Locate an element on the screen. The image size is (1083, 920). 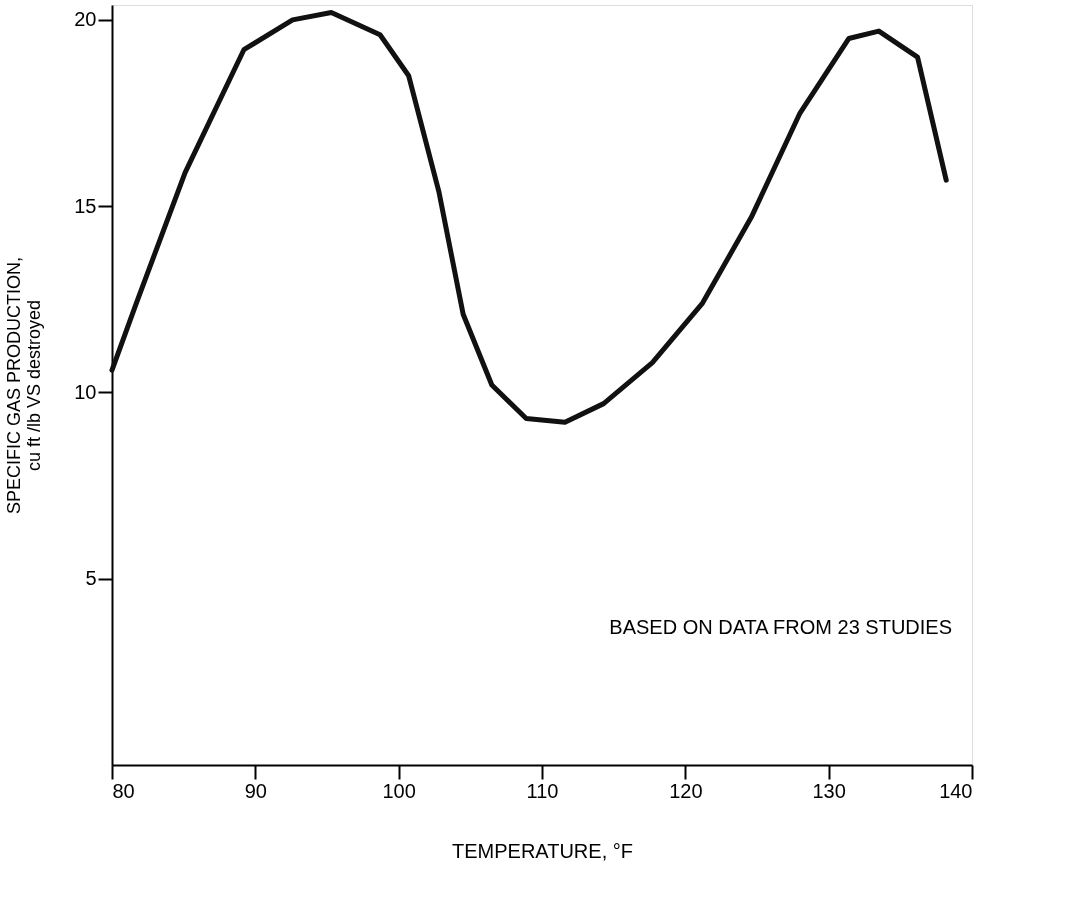
x-tick-label: 120 is located at coordinates (686, 790).